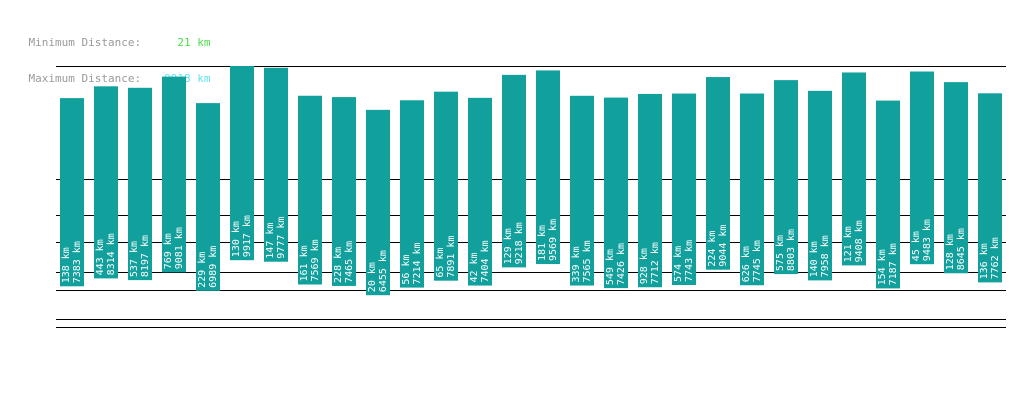 The width and height of the screenshot is (1019, 402). I want to click on range-bar-group: 154 km 7187 km, so click(888, 194).